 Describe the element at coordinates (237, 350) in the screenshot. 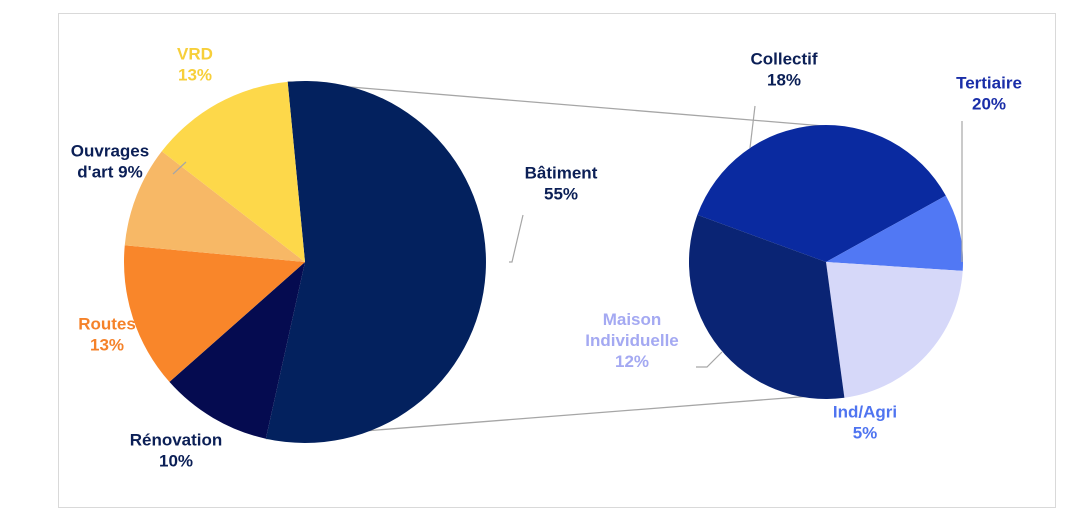

I see `main-pie-slice-renovation` at that location.